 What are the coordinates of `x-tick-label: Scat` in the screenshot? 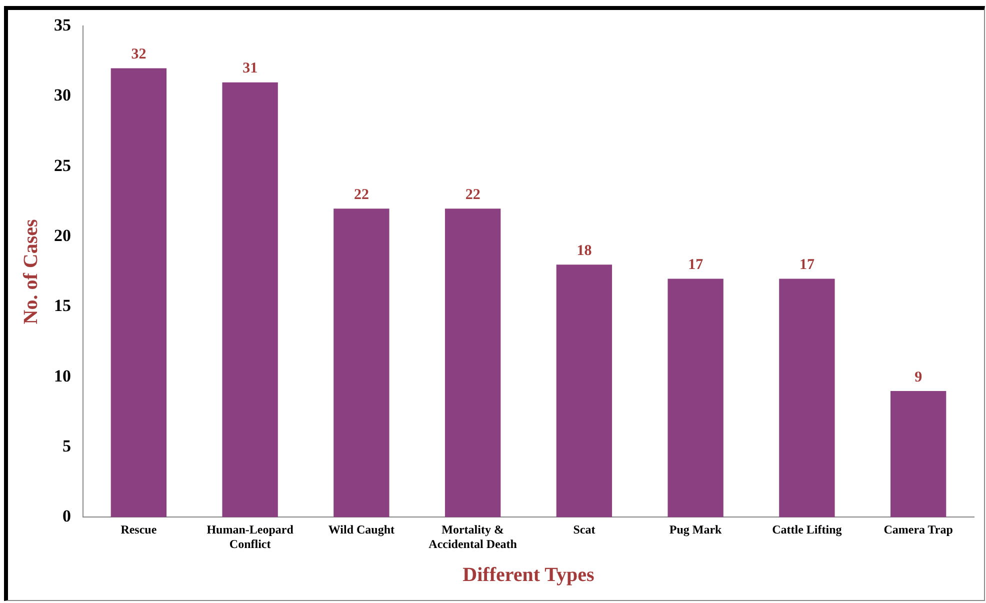 It's located at (584, 529).